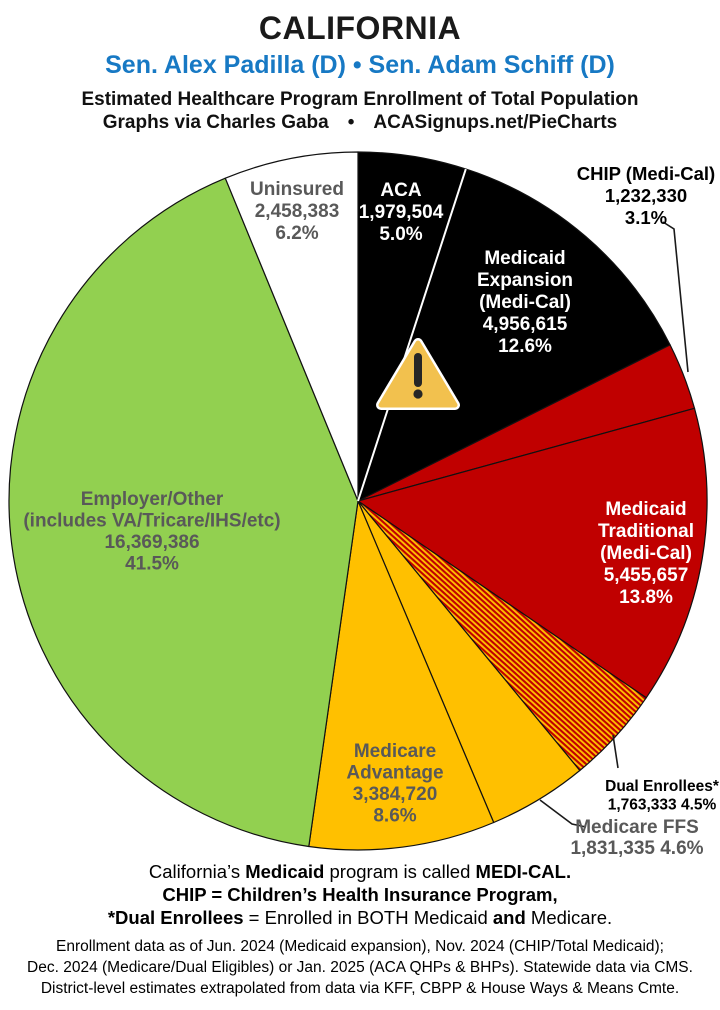  Describe the element at coordinates (418, 374) in the screenshot. I see `warning-icon` at that location.